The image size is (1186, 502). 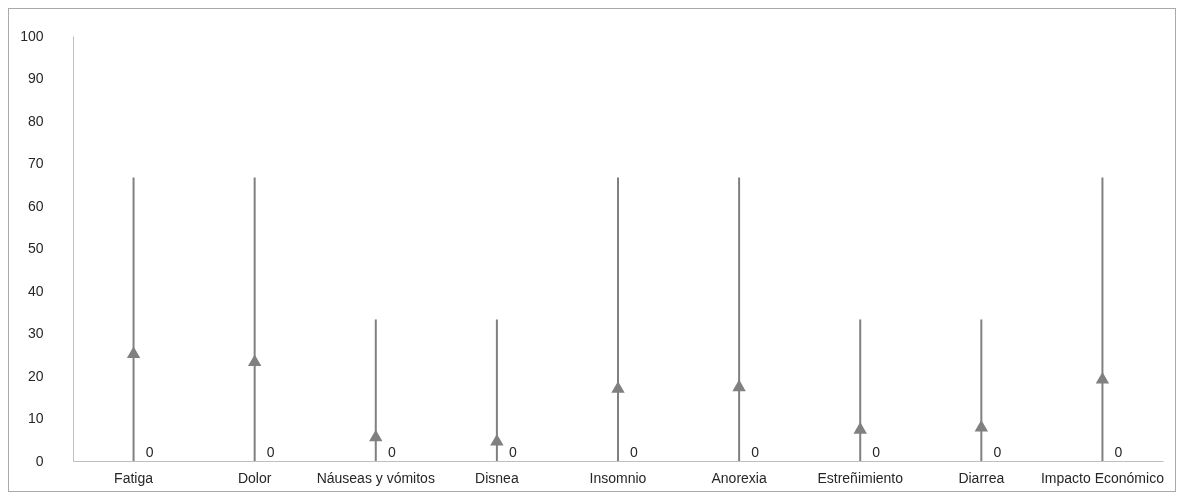 What do you see at coordinates (32, 35) in the screenshot?
I see `y-tick-label: 100` at bounding box center [32, 35].